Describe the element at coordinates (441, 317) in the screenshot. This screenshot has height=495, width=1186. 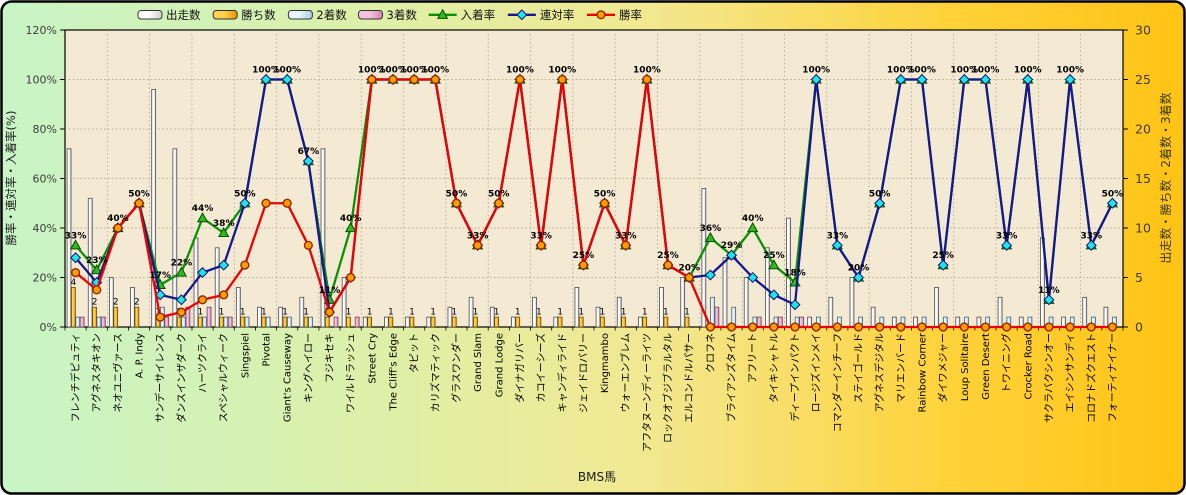
I see `bars-third` at that location.